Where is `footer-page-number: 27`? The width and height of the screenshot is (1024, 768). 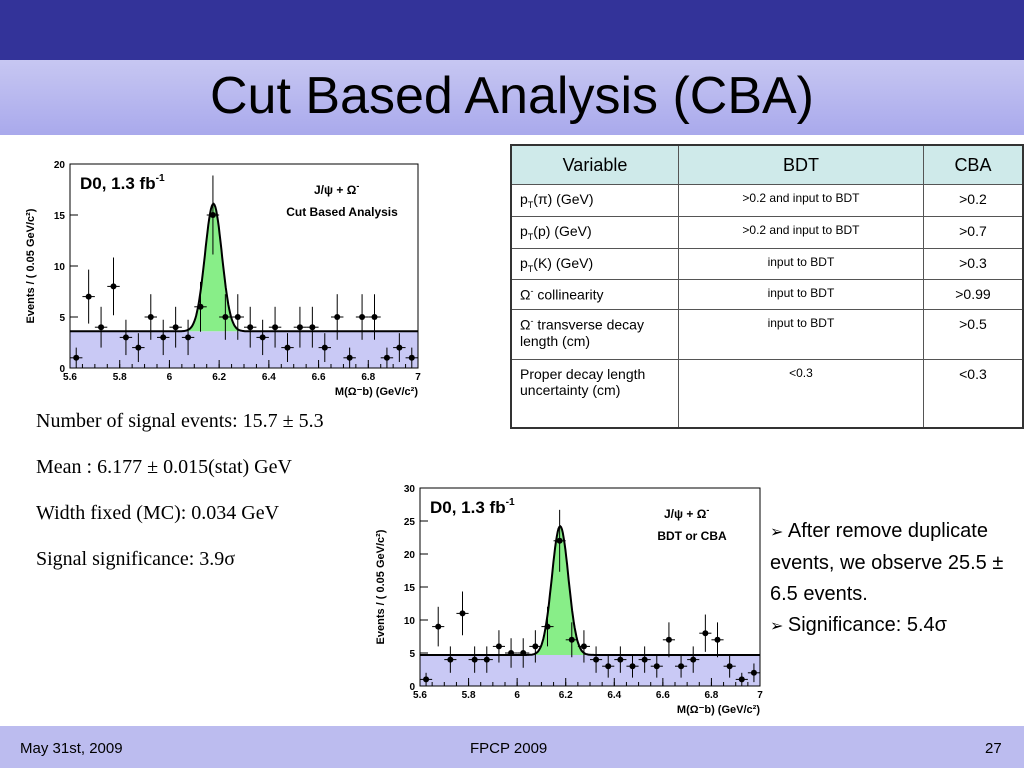 footer-page-number: 27 is located at coordinates (993, 748).